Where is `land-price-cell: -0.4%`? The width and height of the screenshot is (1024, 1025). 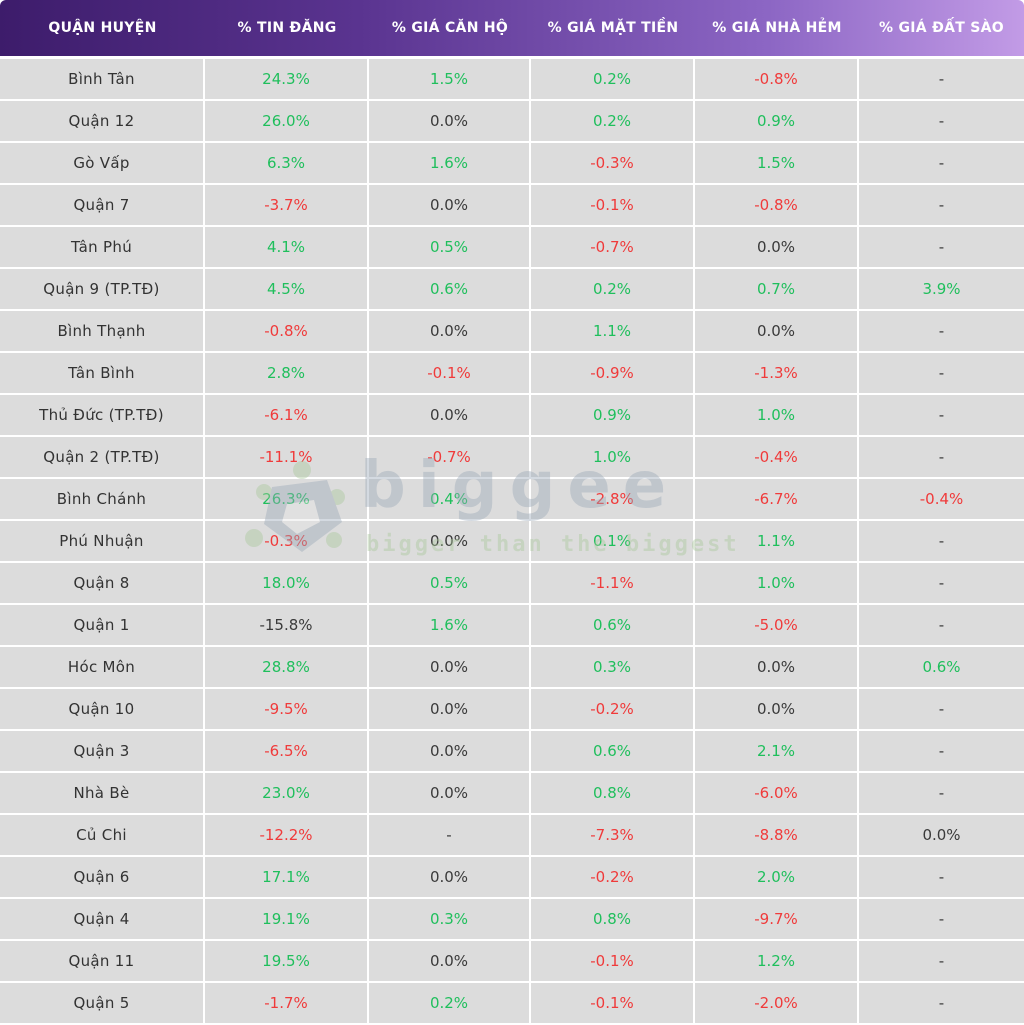 land-price-cell: -0.4% is located at coordinates (941, 500).